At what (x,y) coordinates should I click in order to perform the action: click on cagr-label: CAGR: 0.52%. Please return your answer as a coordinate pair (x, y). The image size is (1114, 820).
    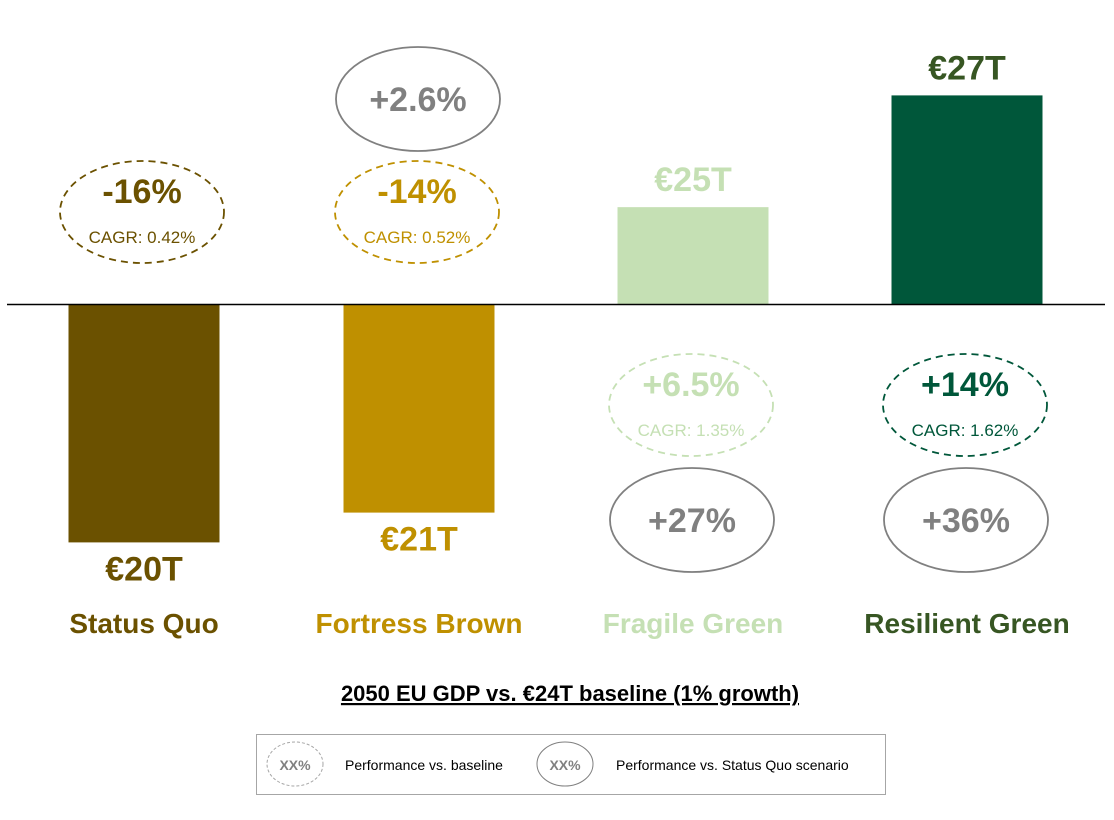
    Looking at the image, I should click on (417, 237).